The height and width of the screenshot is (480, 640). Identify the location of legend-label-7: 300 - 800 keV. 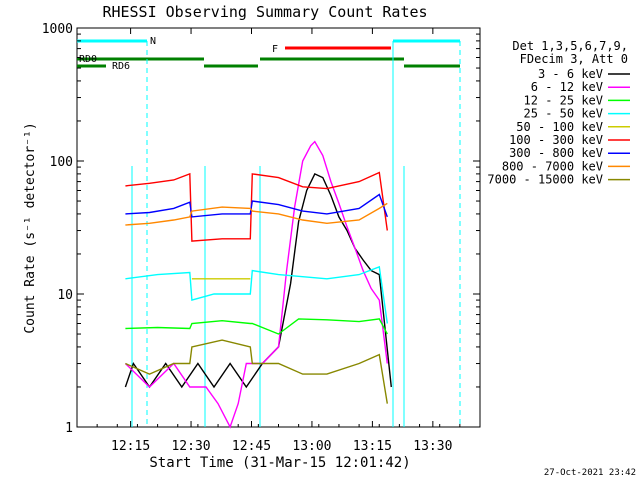
(556, 153).